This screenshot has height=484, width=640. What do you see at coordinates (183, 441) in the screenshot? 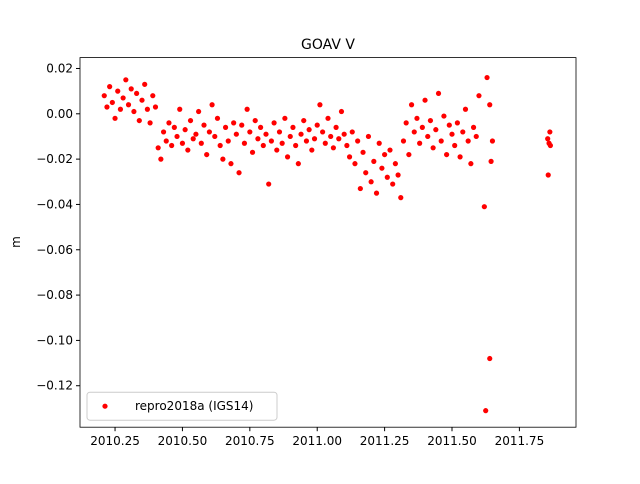
I see `x-tick-label: 2010.50` at bounding box center [183, 441].